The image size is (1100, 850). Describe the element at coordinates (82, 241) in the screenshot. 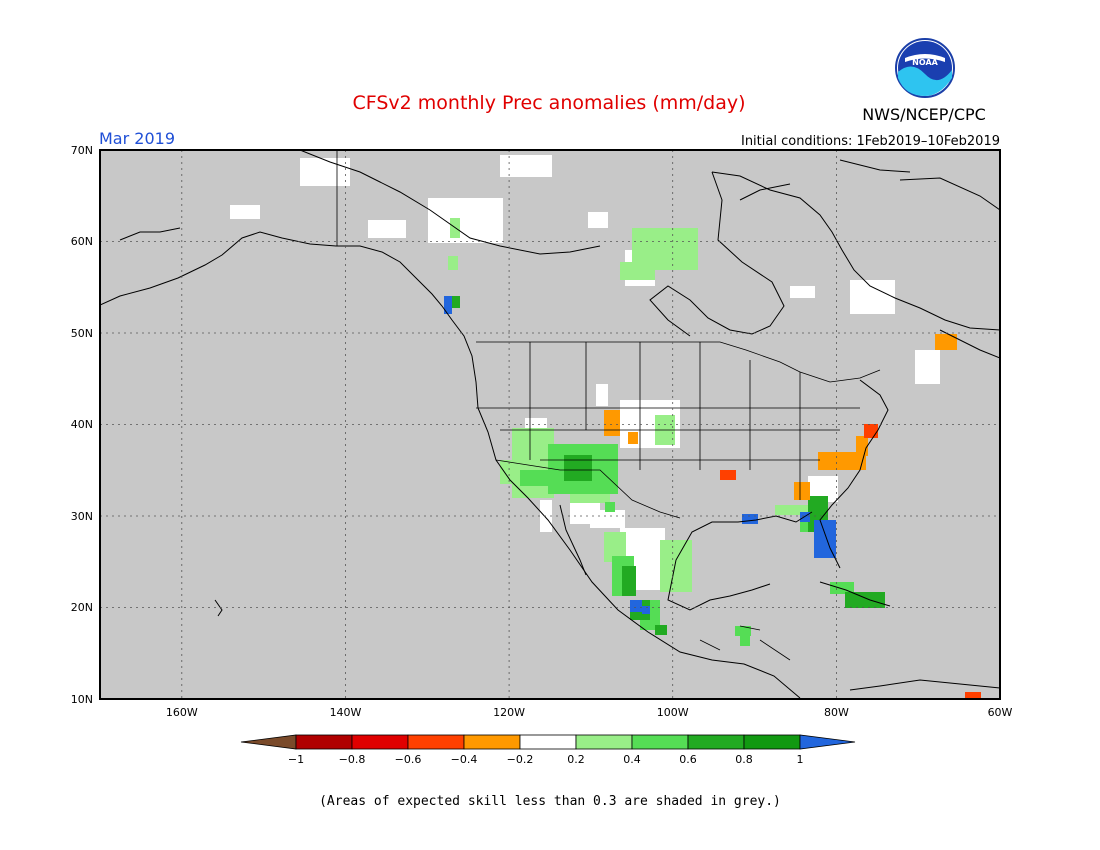

I see `lat-tick-label: 60N` at that location.